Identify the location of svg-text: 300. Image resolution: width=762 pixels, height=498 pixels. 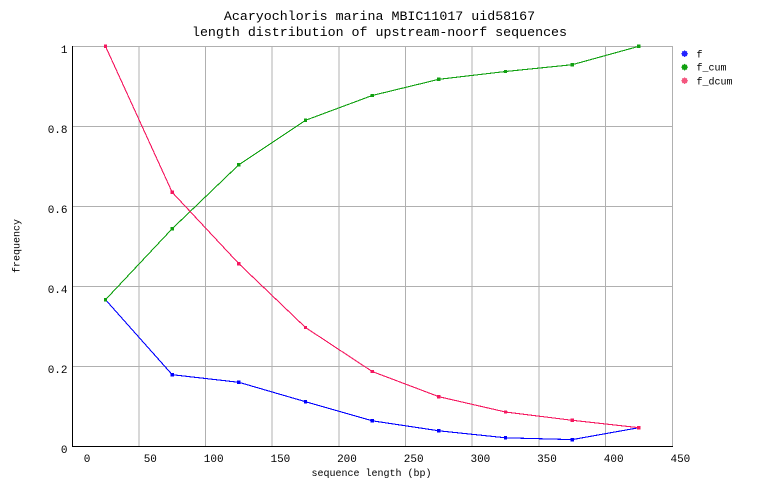
(480, 460).